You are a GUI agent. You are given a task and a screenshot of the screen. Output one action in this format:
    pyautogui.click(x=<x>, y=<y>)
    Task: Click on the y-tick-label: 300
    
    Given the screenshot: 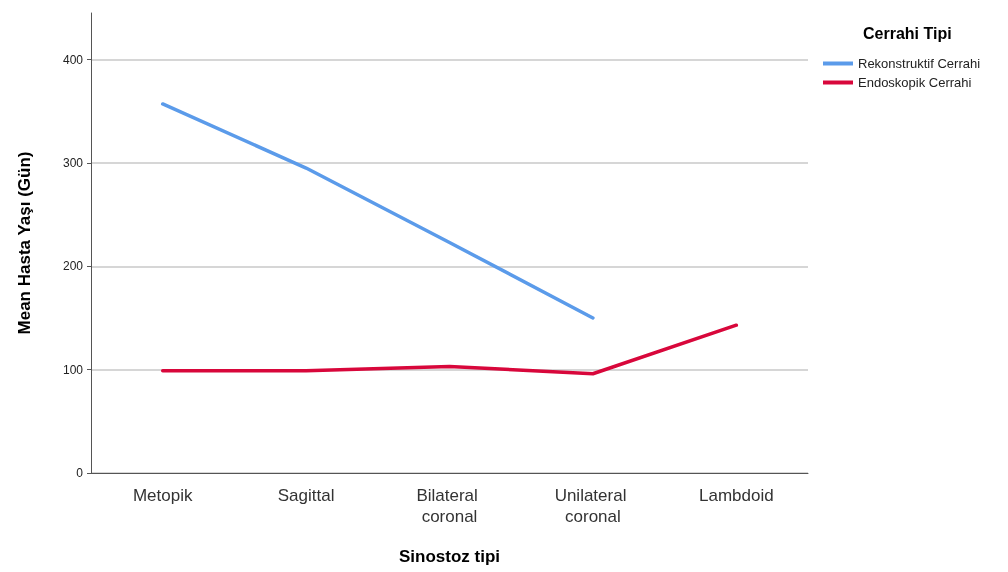 What is the action you would take?
    pyautogui.click(x=73, y=162)
    